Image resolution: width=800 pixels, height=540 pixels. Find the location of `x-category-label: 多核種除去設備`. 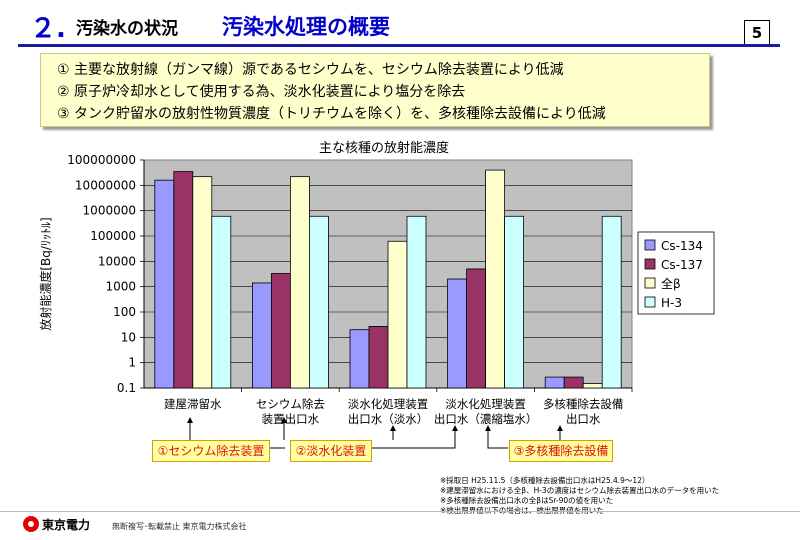

x-category-label: 多核種除去設備 is located at coordinates (583, 404).